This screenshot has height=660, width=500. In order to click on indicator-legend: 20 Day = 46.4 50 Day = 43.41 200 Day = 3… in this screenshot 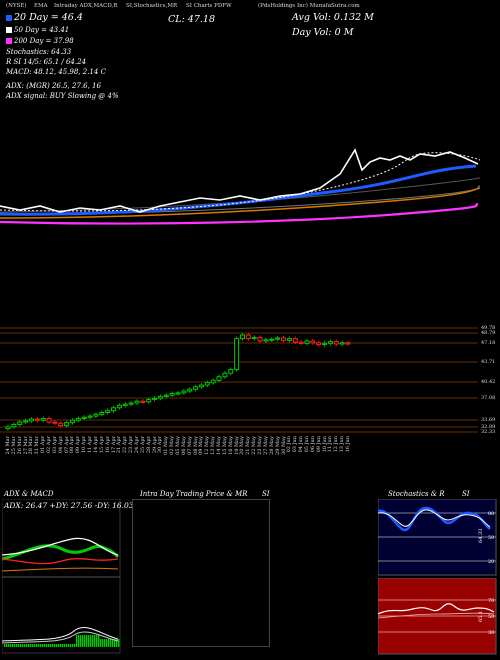, I will do `click(62, 56)`.